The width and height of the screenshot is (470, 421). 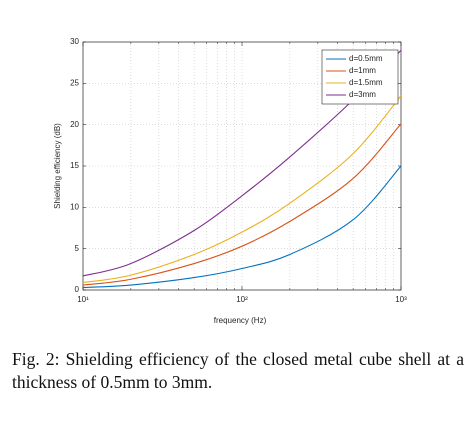 What do you see at coordinates (366, 58) in the screenshot?
I see `legend-label: d=0.5mm` at bounding box center [366, 58].